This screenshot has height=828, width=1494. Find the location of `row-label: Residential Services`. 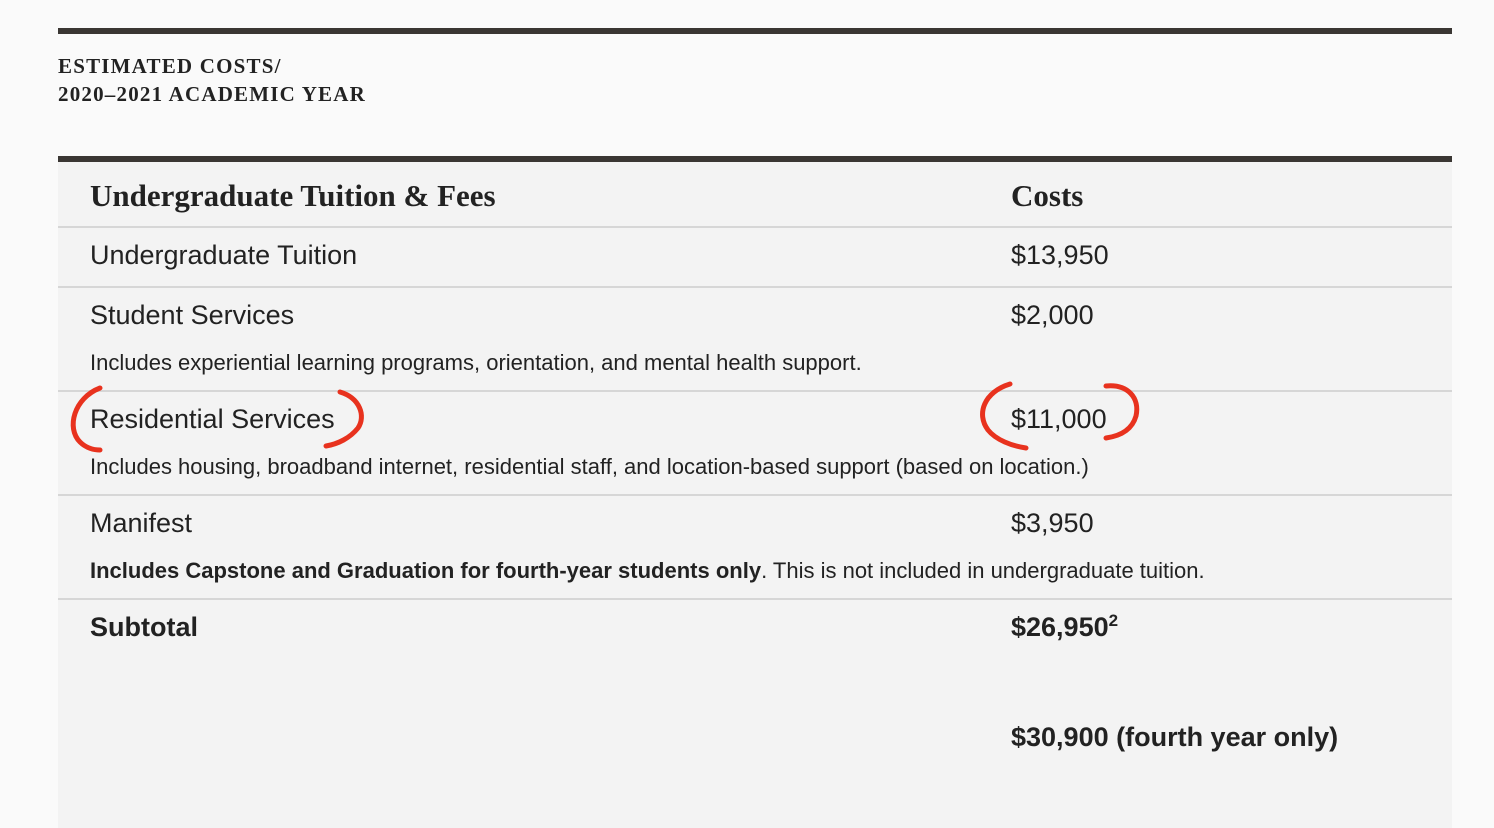

row-label: Residential Services is located at coordinates (212, 419).